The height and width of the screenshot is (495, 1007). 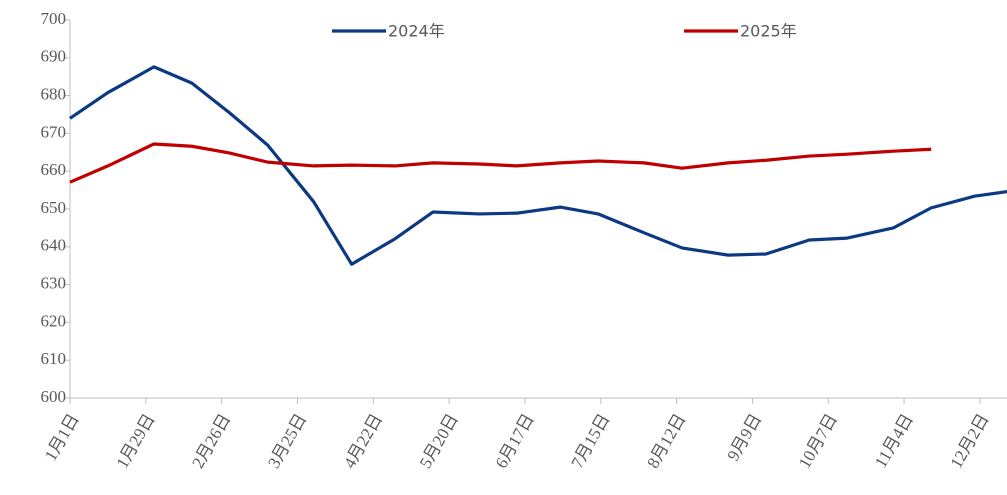 I want to click on y-tick-label: 610, so click(x=54, y=358).